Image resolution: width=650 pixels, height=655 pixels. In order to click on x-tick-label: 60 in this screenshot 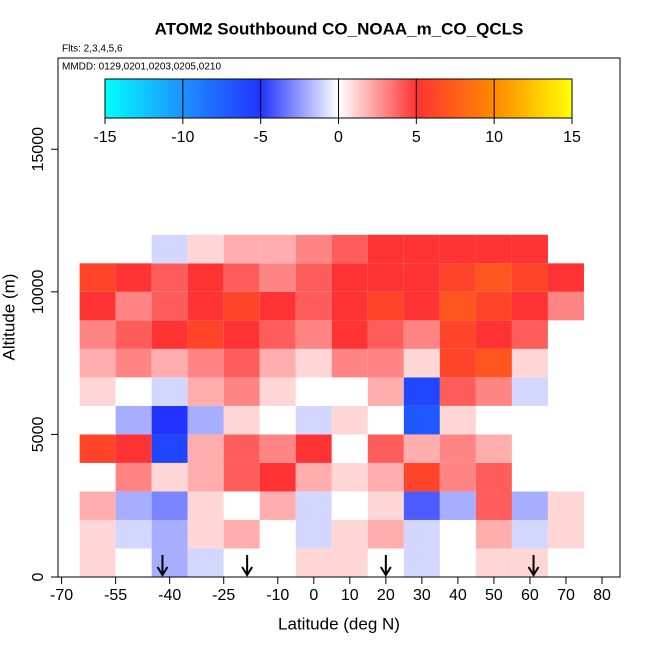, I will do `click(530, 595)`.